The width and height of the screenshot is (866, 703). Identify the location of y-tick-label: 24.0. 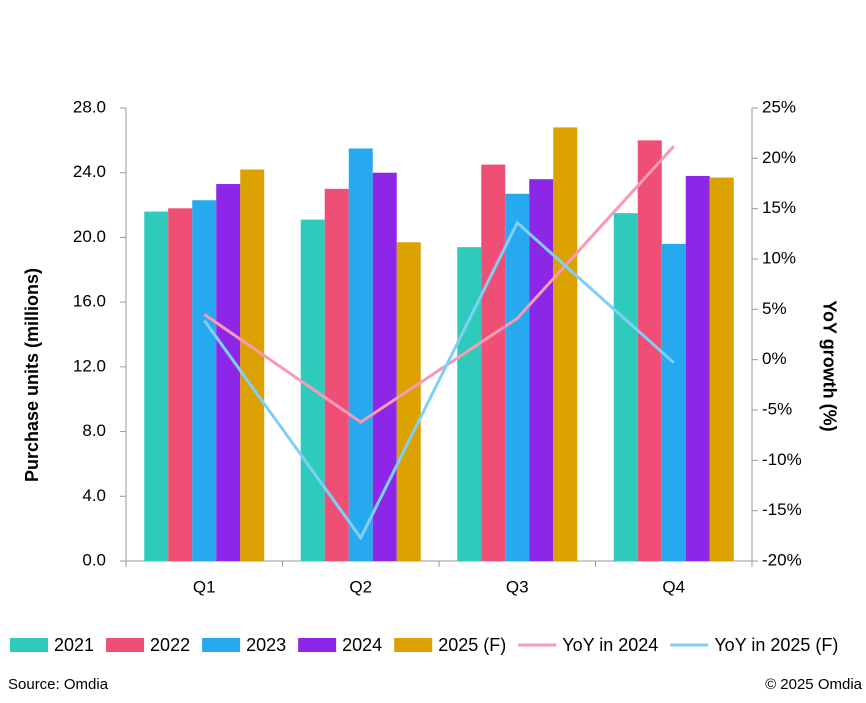
(89, 171).